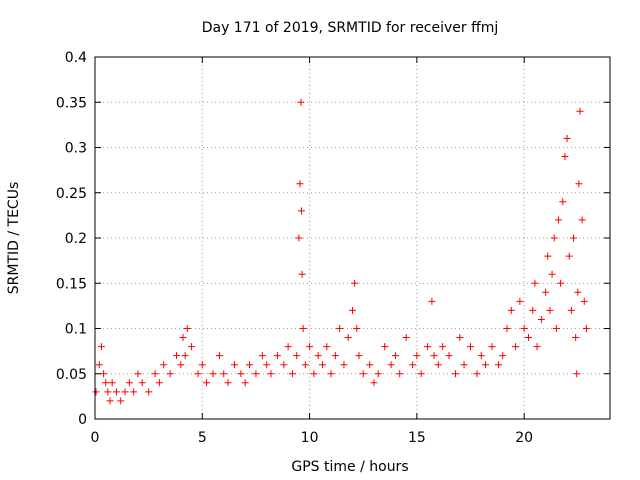  I want to click on x-tick-label: 5, so click(202, 438).